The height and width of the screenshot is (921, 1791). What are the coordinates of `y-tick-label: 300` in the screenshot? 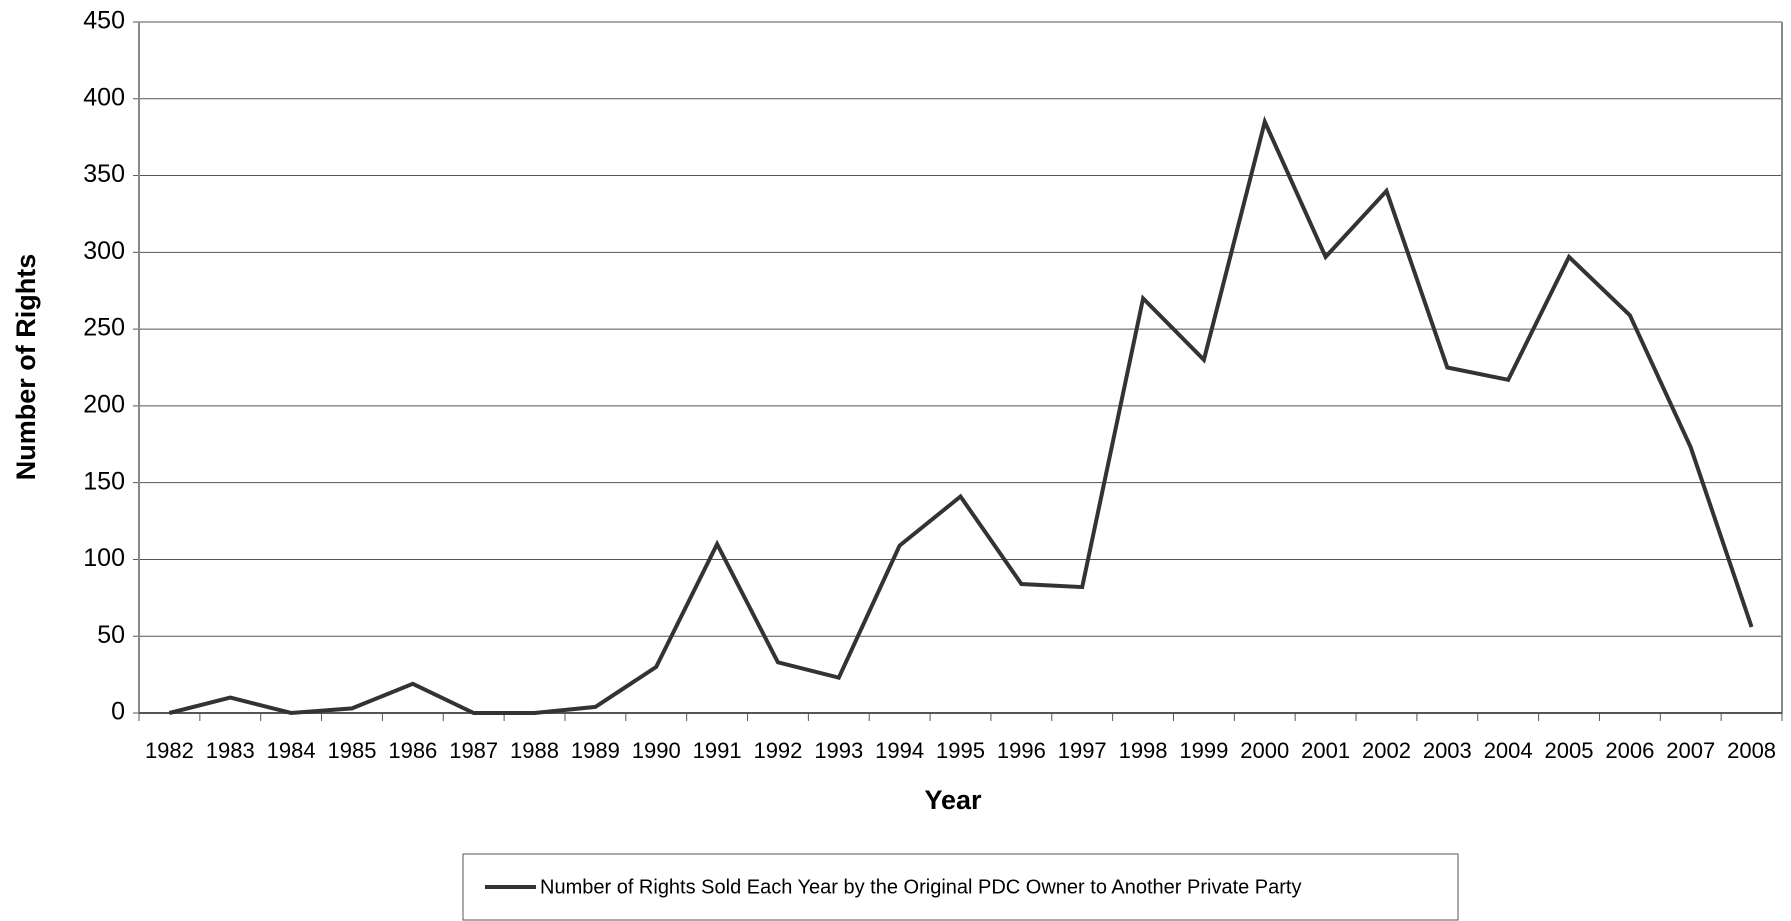 It's located at (104, 251).